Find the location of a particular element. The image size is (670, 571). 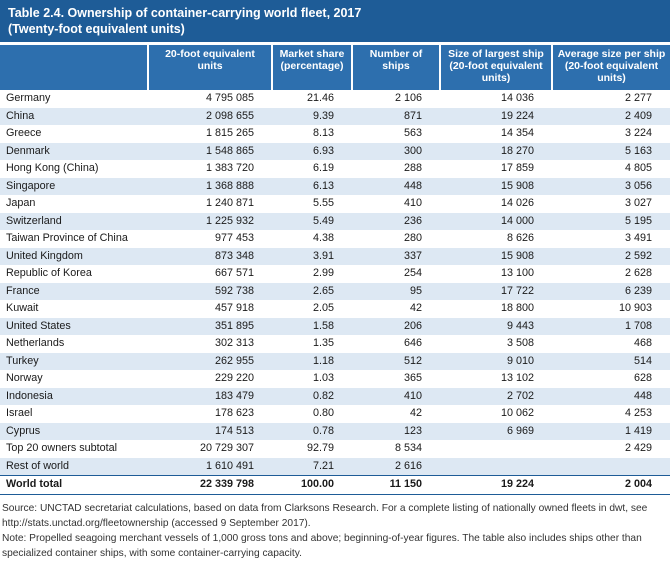

cell: 977 453 is located at coordinates (234, 238).